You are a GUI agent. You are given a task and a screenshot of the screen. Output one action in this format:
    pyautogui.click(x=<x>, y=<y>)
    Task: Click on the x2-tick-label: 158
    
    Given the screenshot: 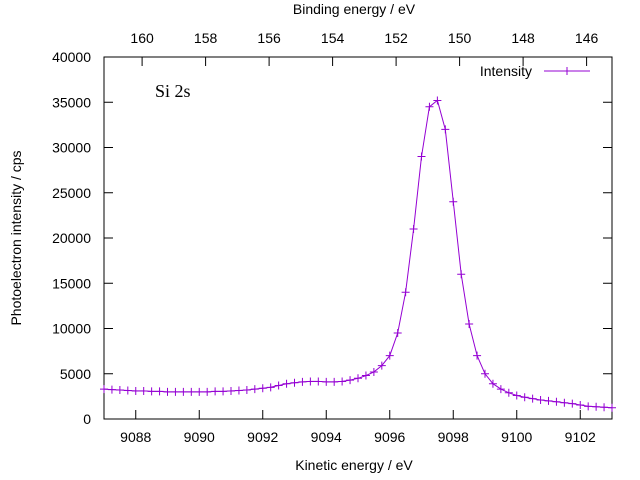 What is the action you would take?
    pyautogui.click(x=206, y=38)
    